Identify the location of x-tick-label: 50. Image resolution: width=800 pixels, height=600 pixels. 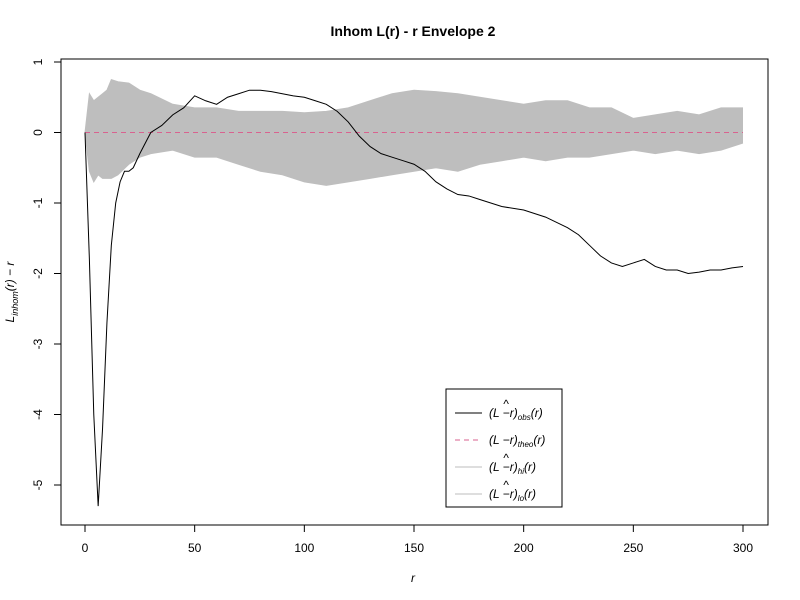
(195, 548).